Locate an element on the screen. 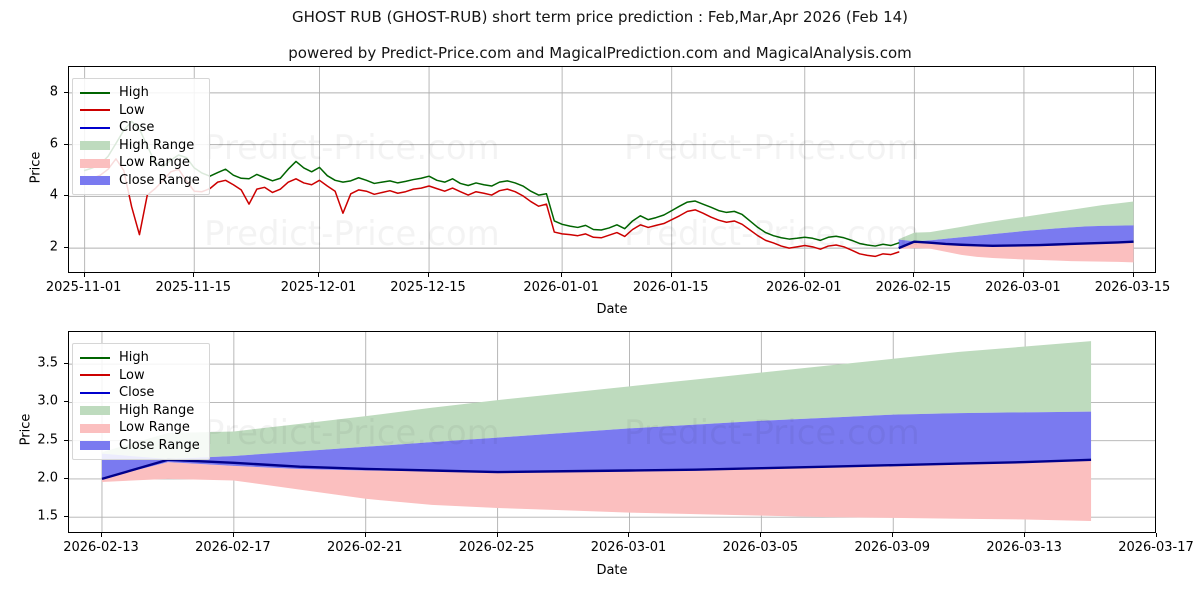 This screenshot has height=600, width=1200. zoom-x-tick-label: 2026-02-21 is located at coordinates (364, 547).